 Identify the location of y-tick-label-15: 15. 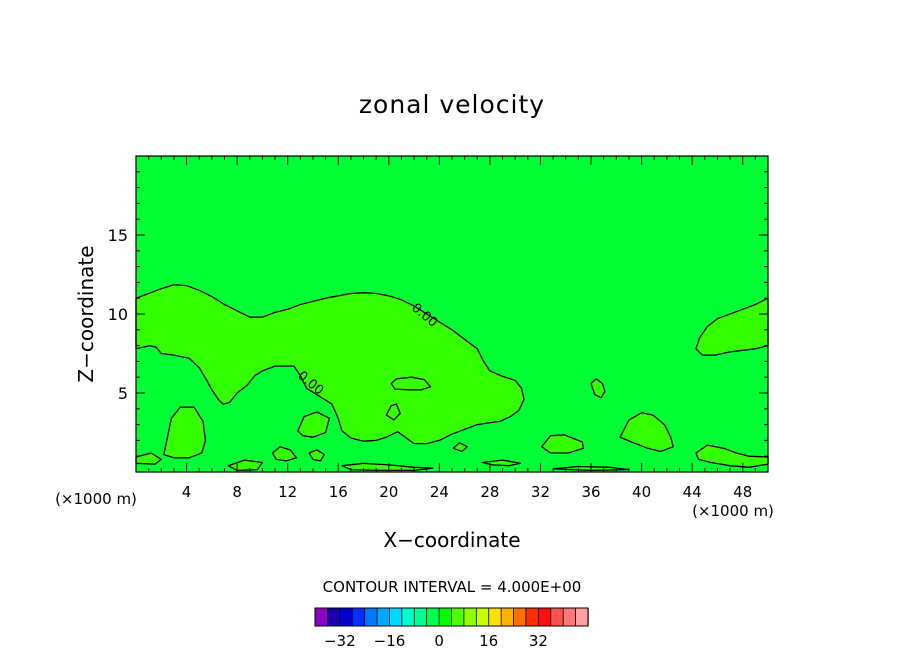
(118, 235).